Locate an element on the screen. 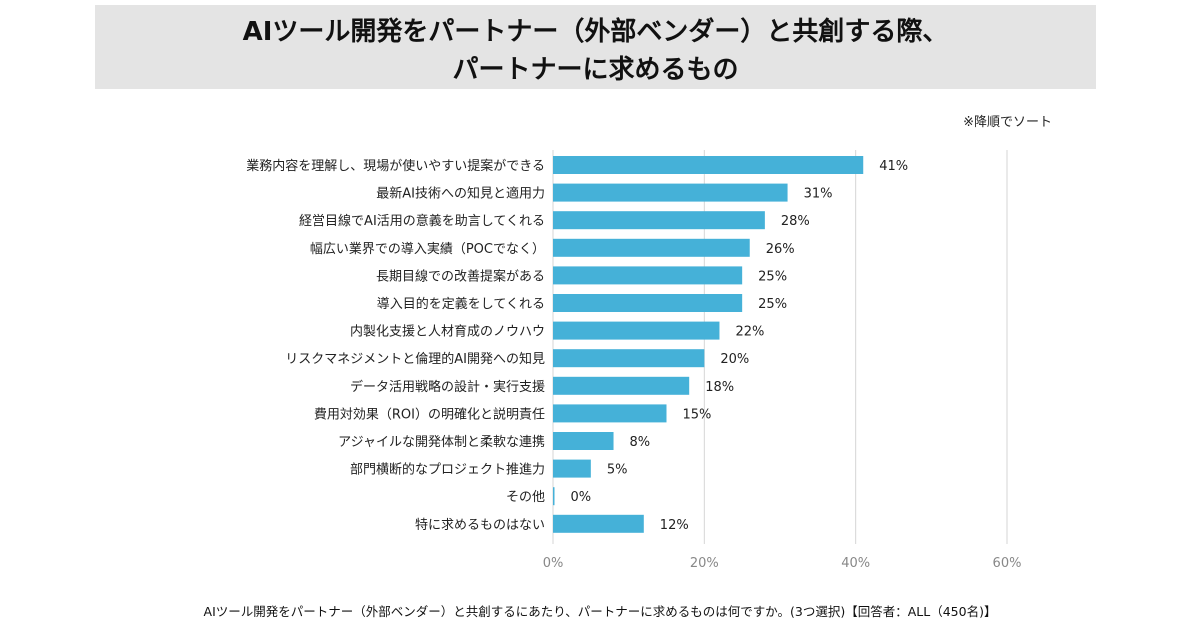 The height and width of the screenshot is (630, 1200). x-tick-label: 0% is located at coordinates (553, 563).